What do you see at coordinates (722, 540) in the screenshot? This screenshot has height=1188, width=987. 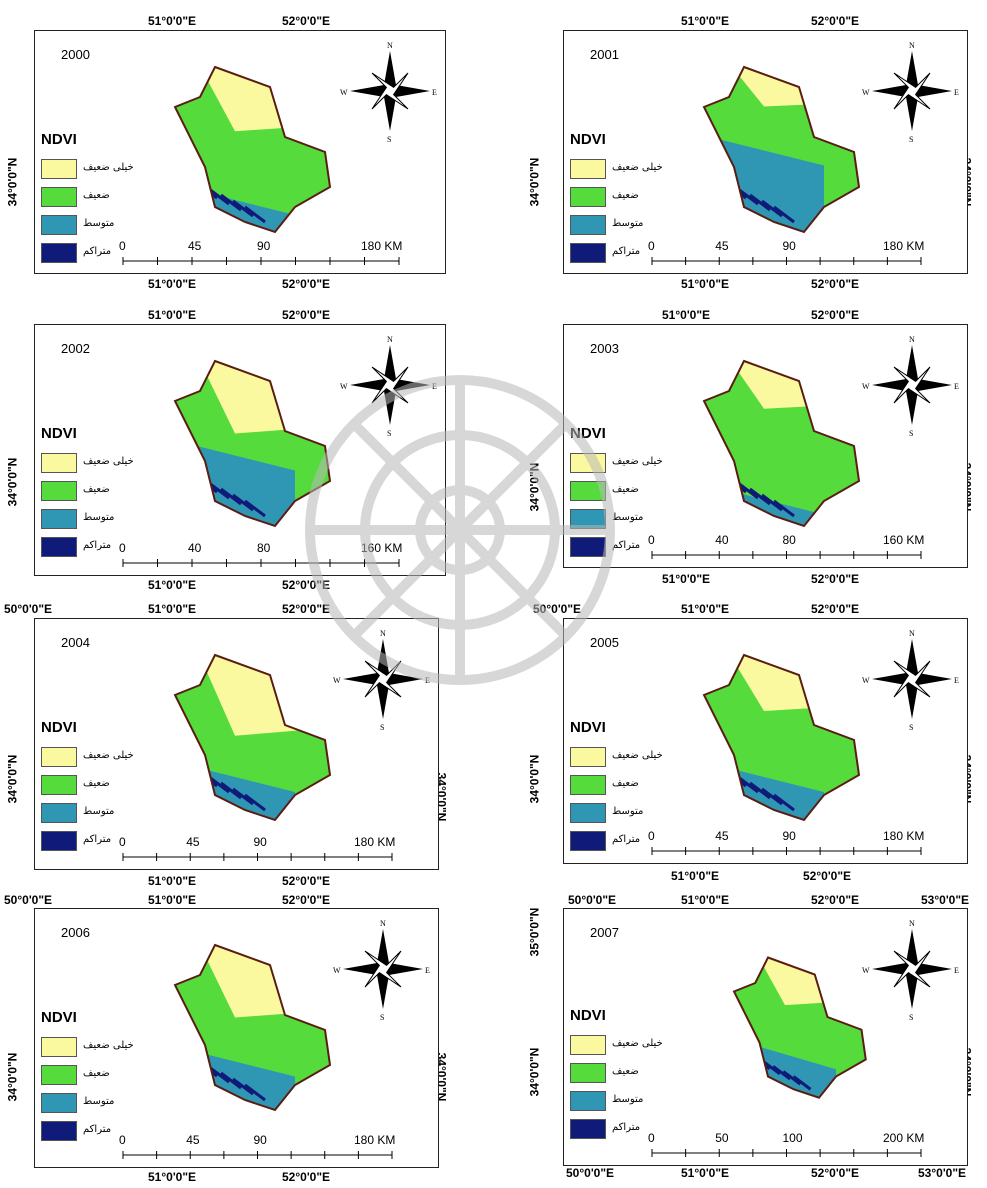 I see `scale-label: 40` at bounding box center [722, 540].